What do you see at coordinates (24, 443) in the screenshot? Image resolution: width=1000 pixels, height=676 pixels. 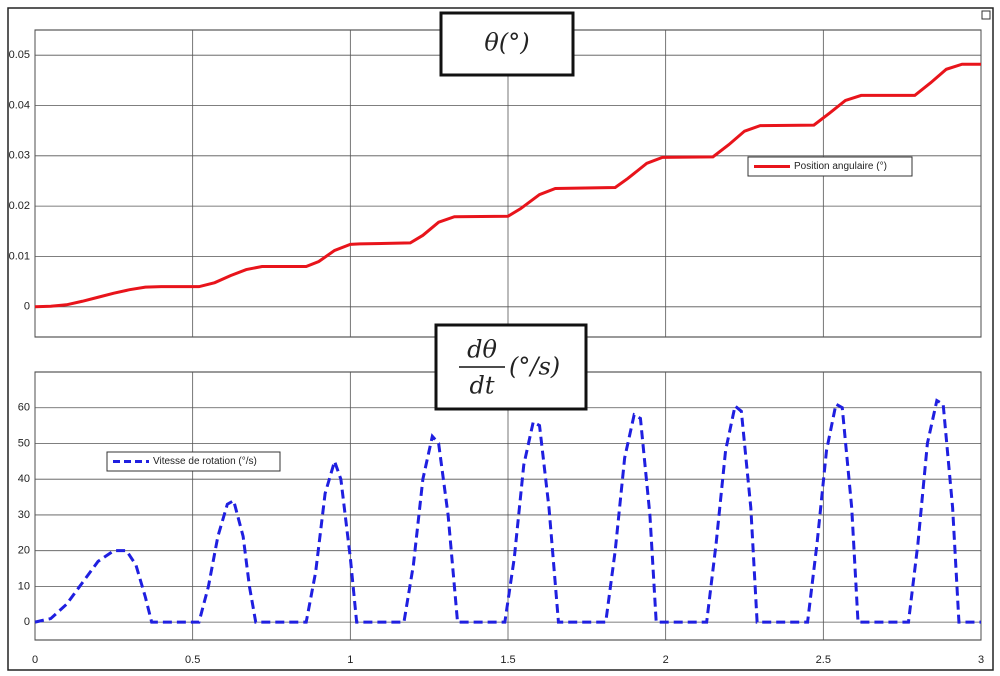 I see `y-tick-label: 50` at bounding box center [24, 443].